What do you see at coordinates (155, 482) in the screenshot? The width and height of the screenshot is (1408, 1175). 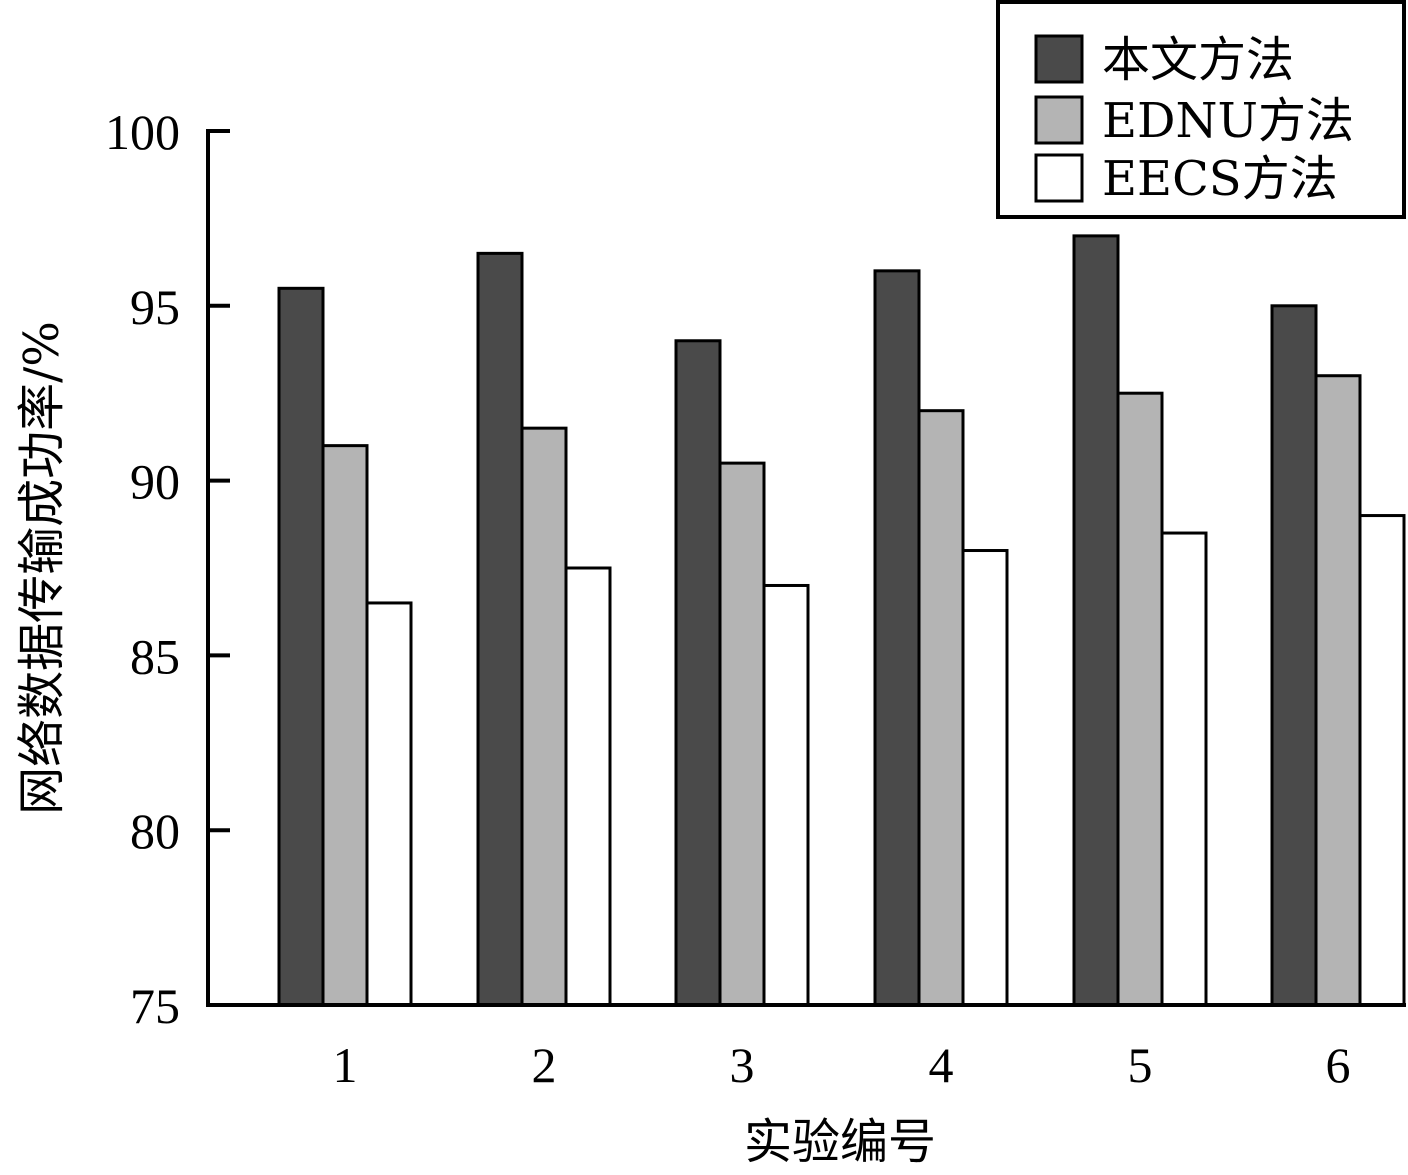 I see `y-tick-label: 90` at bounding box center [155, 482].